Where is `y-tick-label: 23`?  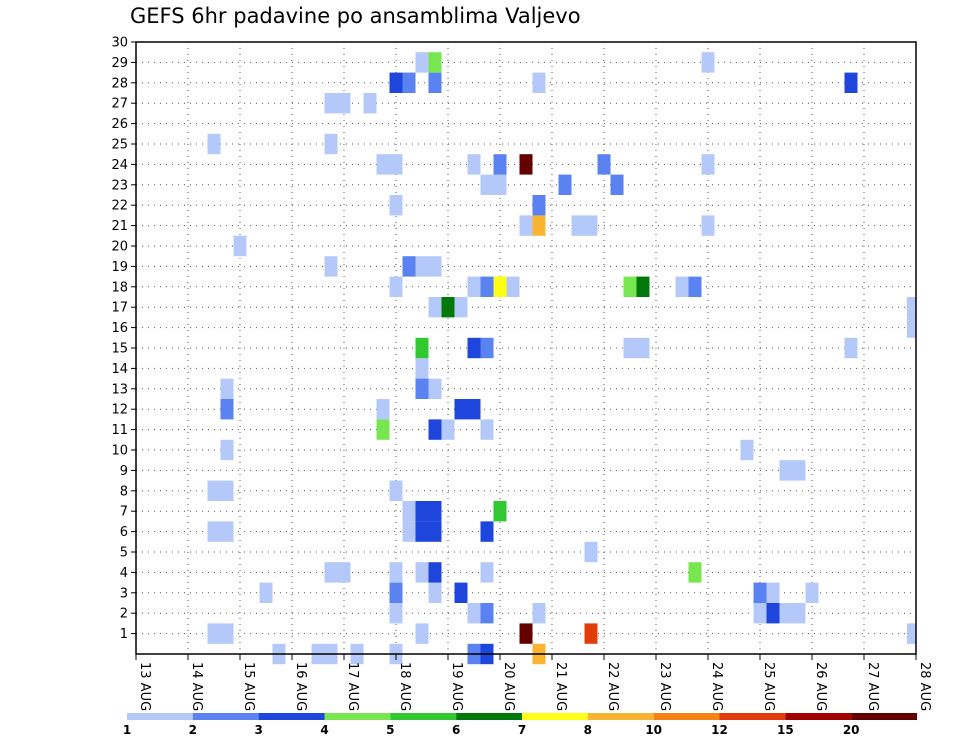 y-tick-label: 23 is located at coordinates (119, 185).